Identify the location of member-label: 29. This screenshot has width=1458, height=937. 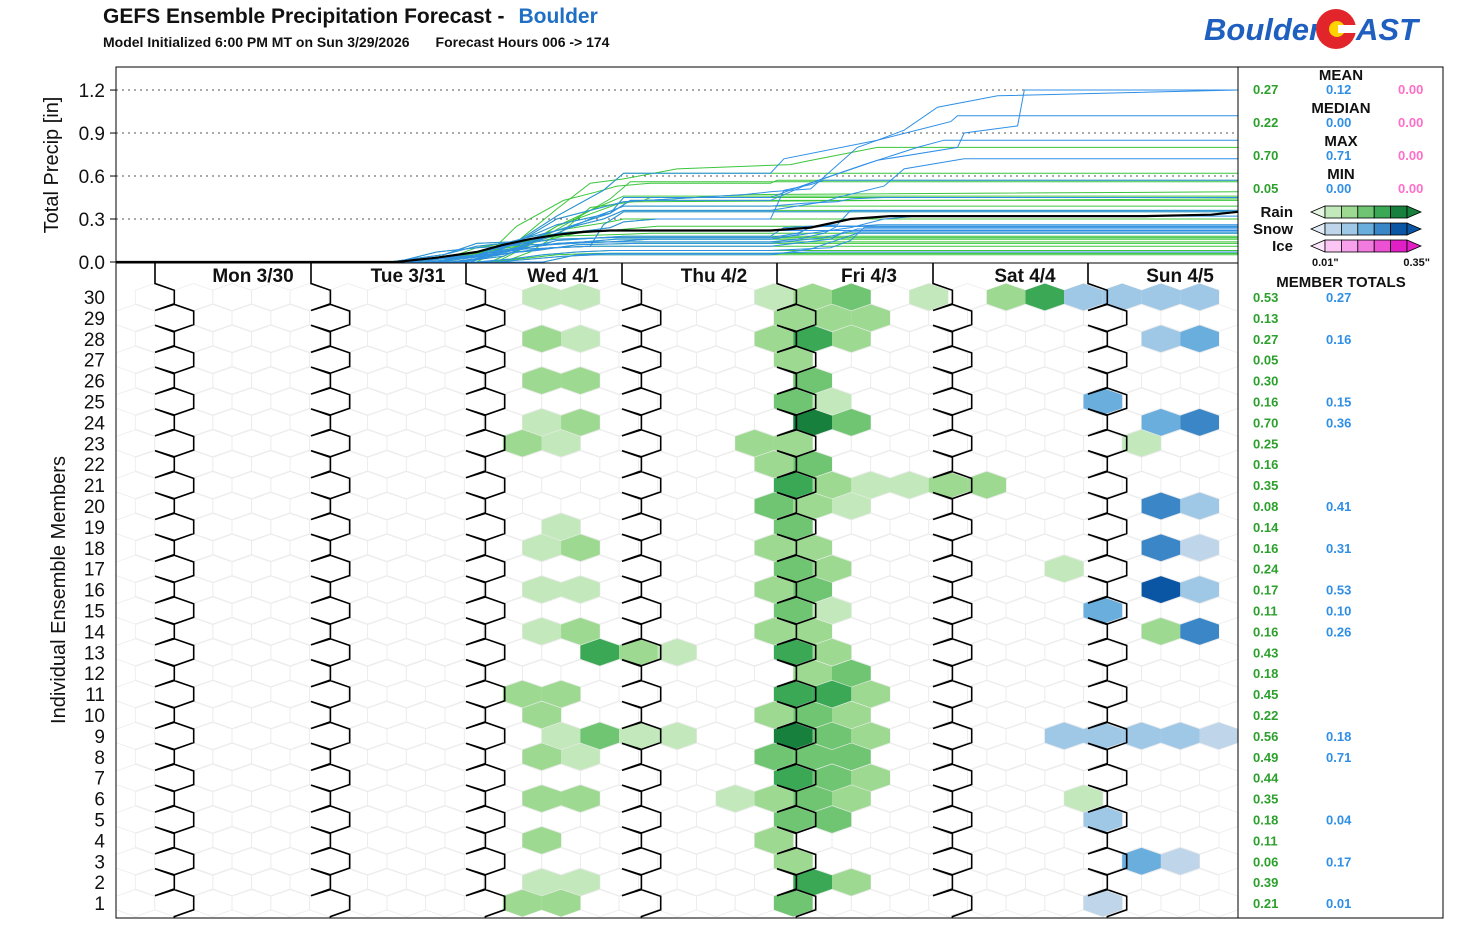
(94, 319).